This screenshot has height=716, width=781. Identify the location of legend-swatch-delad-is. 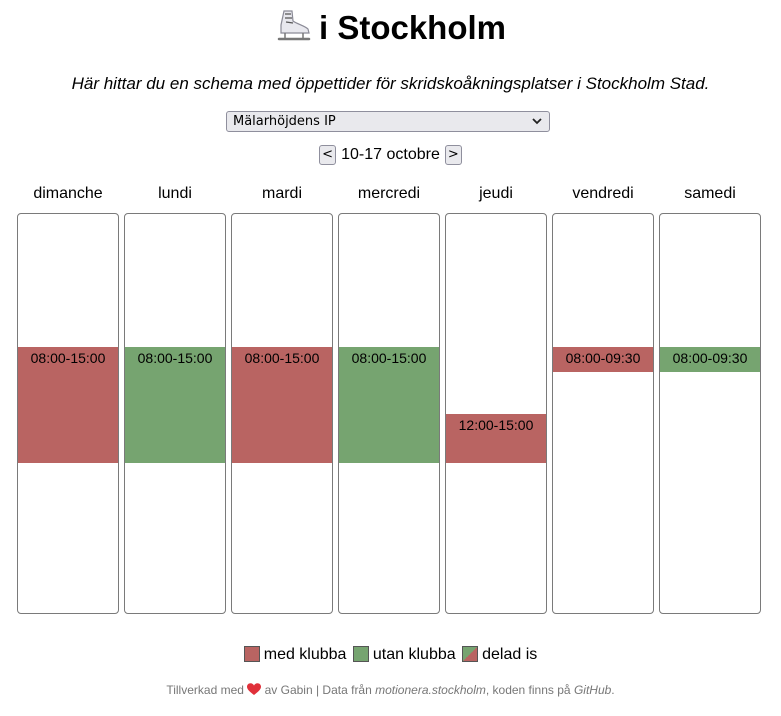
(470, 654).